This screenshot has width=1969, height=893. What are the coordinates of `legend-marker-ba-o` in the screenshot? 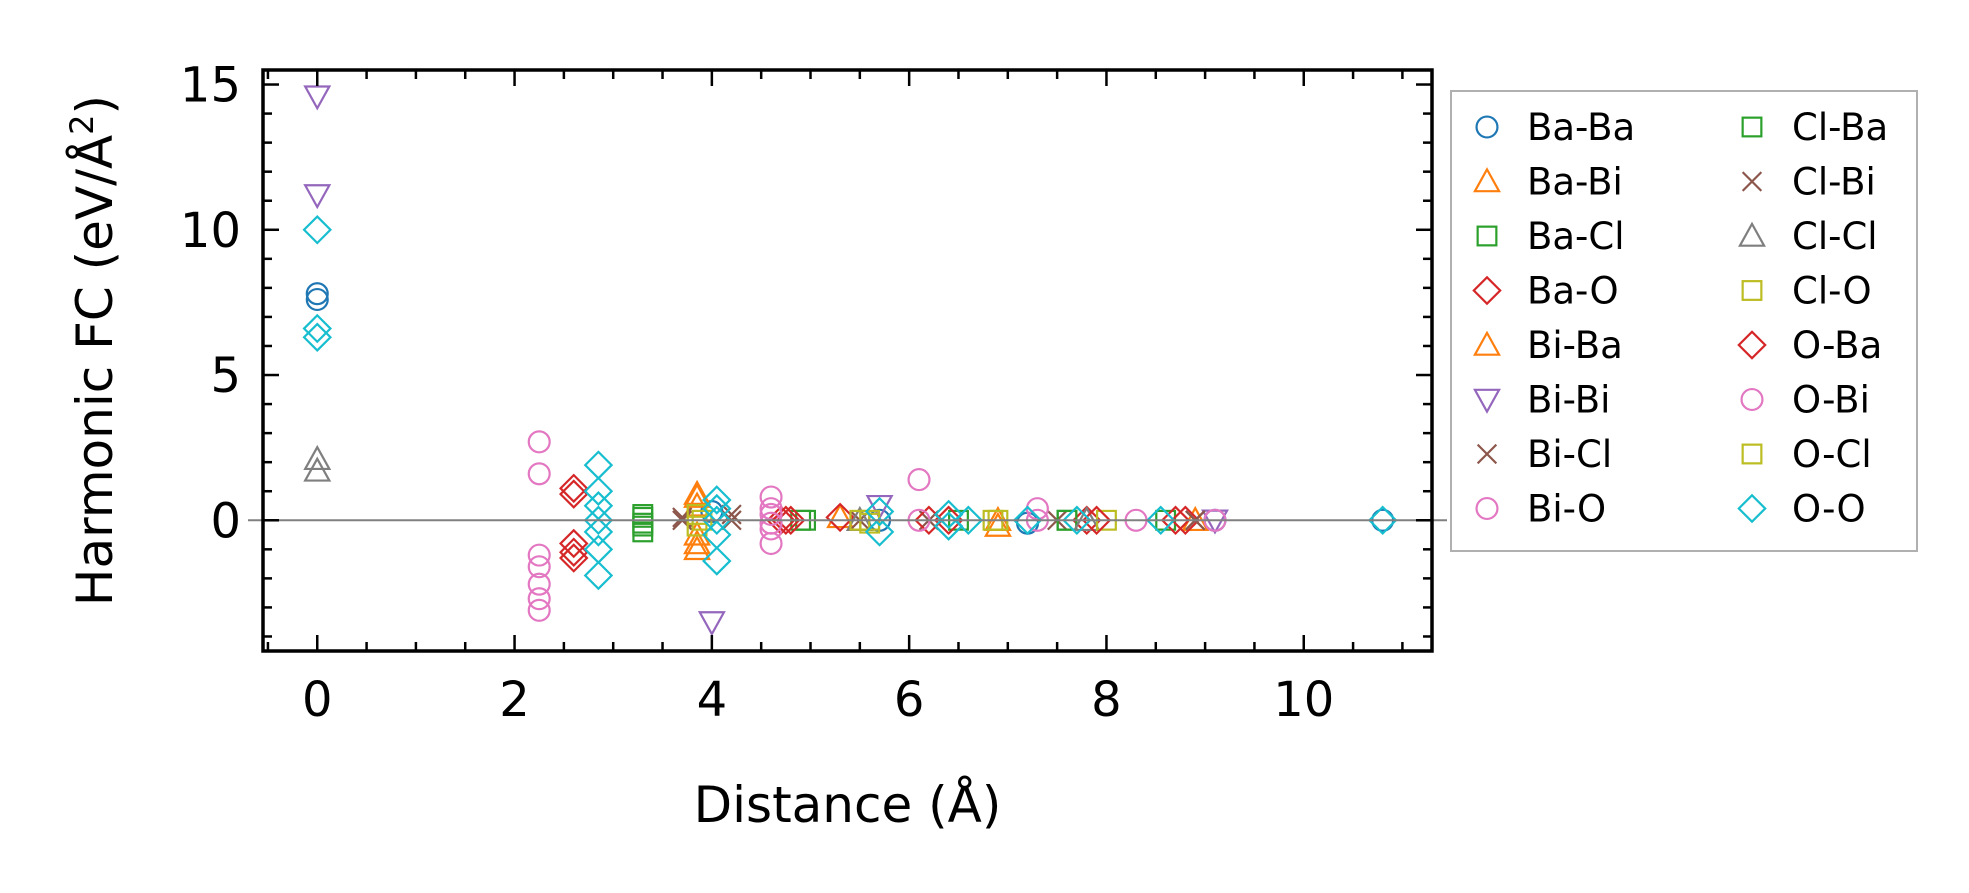 It's located at (1487, 290).